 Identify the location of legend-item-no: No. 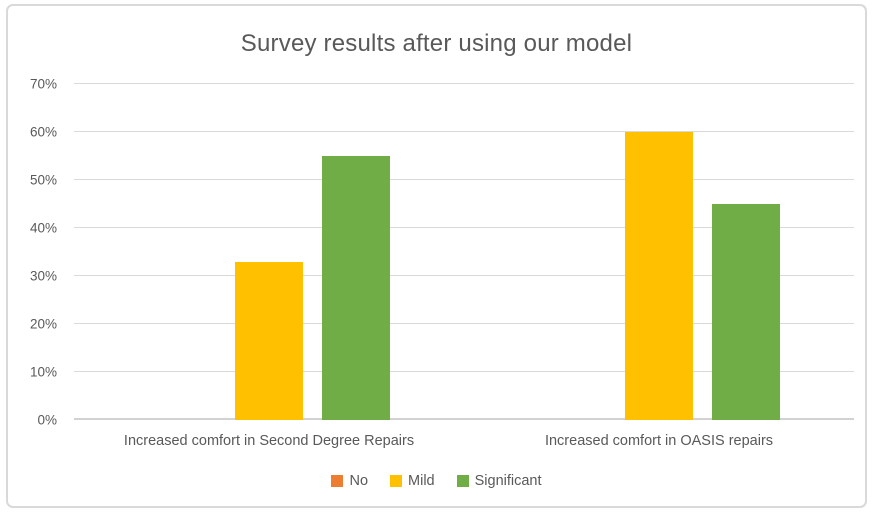
(349, 481).